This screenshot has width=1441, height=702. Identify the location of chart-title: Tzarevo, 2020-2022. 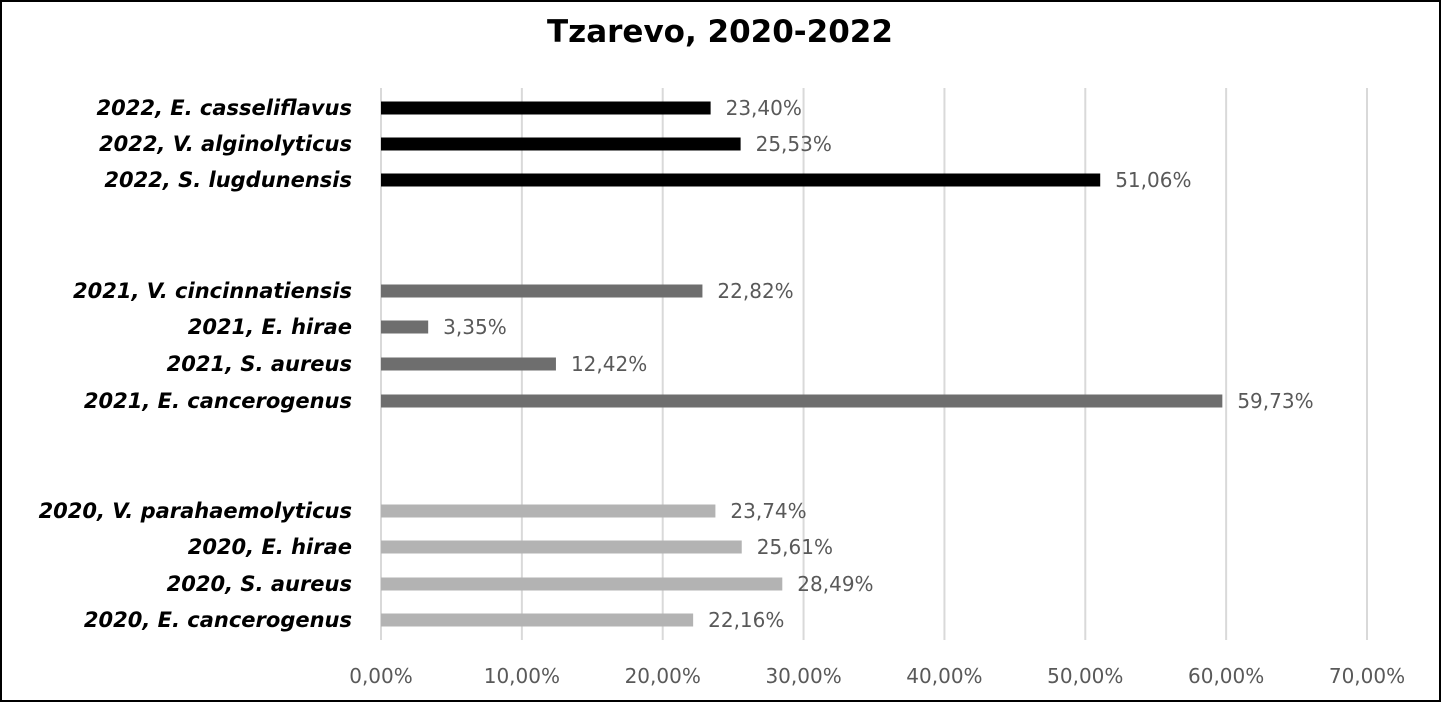
(720, 32).